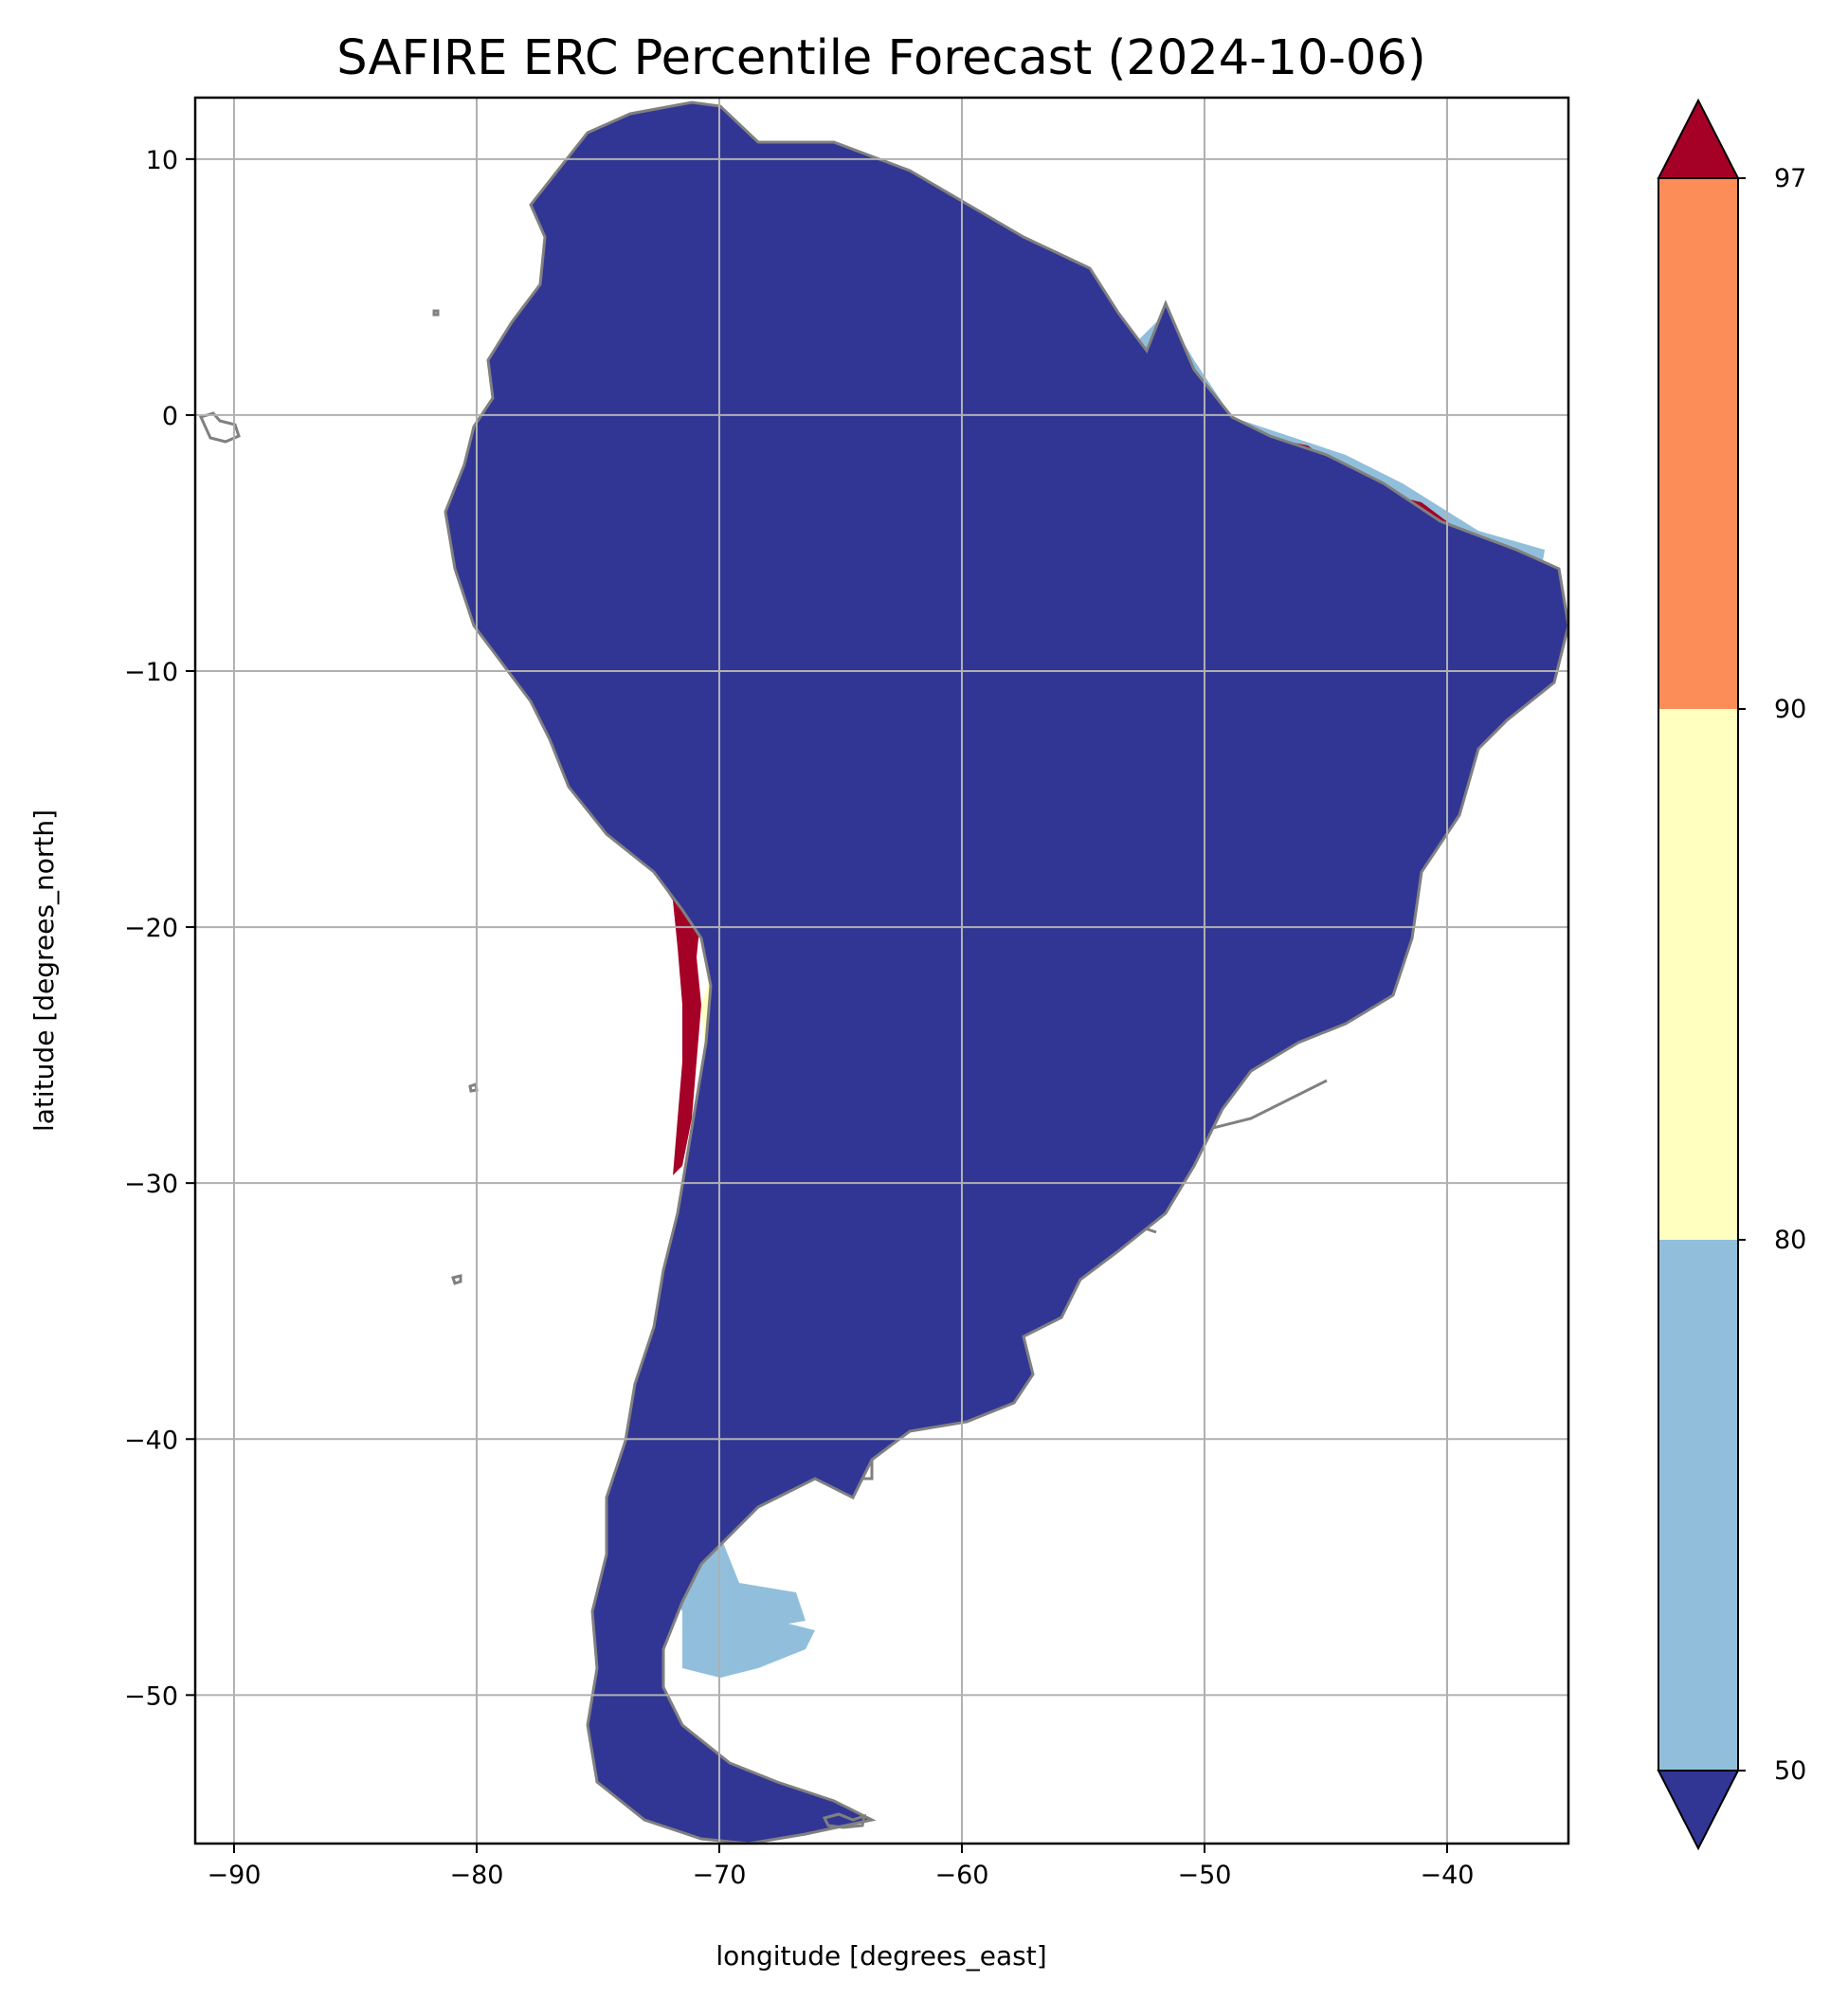 Image resolution: width=1848 pixels, height=1999 pixels. Describe the element at coordinates (476, 1876) in the screenshot. I see `x-tick-label: −80` at that location.